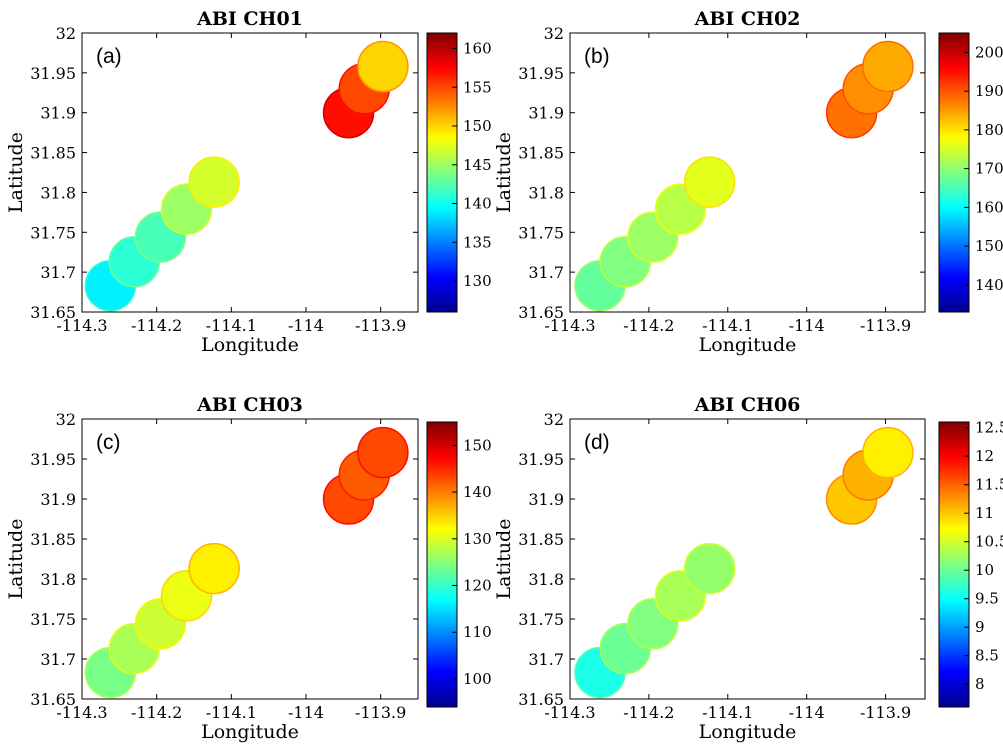 The height and width of the screenshot is (748, 1003). What do you see at coordinates (984, 456) in the screenshot?
I see `colorbar-tick-label: 12` at bounding box center [984, 456].